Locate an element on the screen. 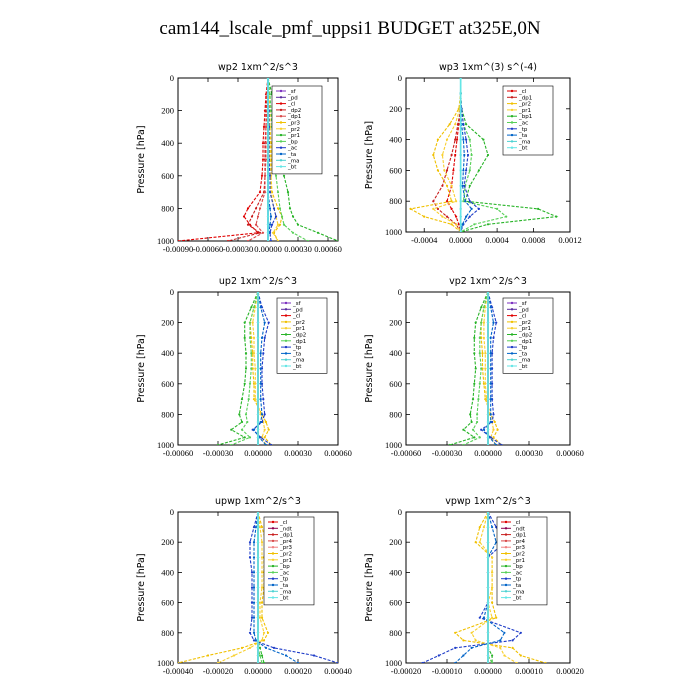 This screenshot has width=700, height=700. legend-entry: _ma is located at coordinates (298, 361).